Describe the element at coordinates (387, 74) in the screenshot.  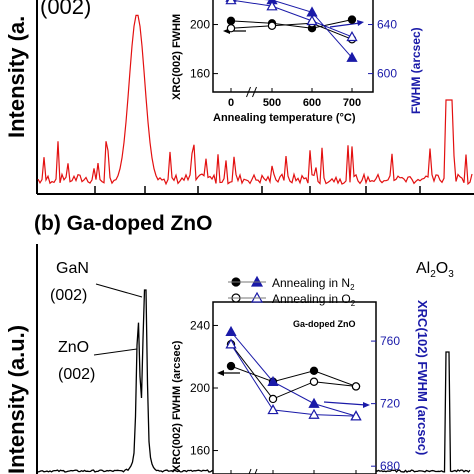
I see `right-tick-label: 600` at that location.